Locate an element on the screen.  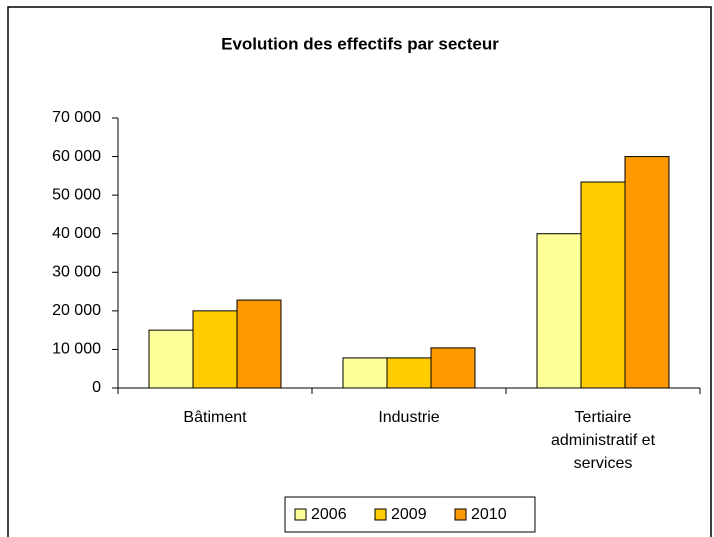
y-tick-label: 10 000 is located at coordinates (76, 349).